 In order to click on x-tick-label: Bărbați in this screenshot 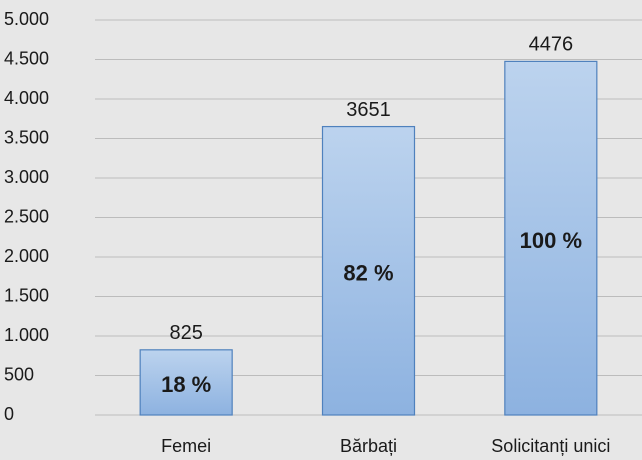, I will do `click(368, 446)`.